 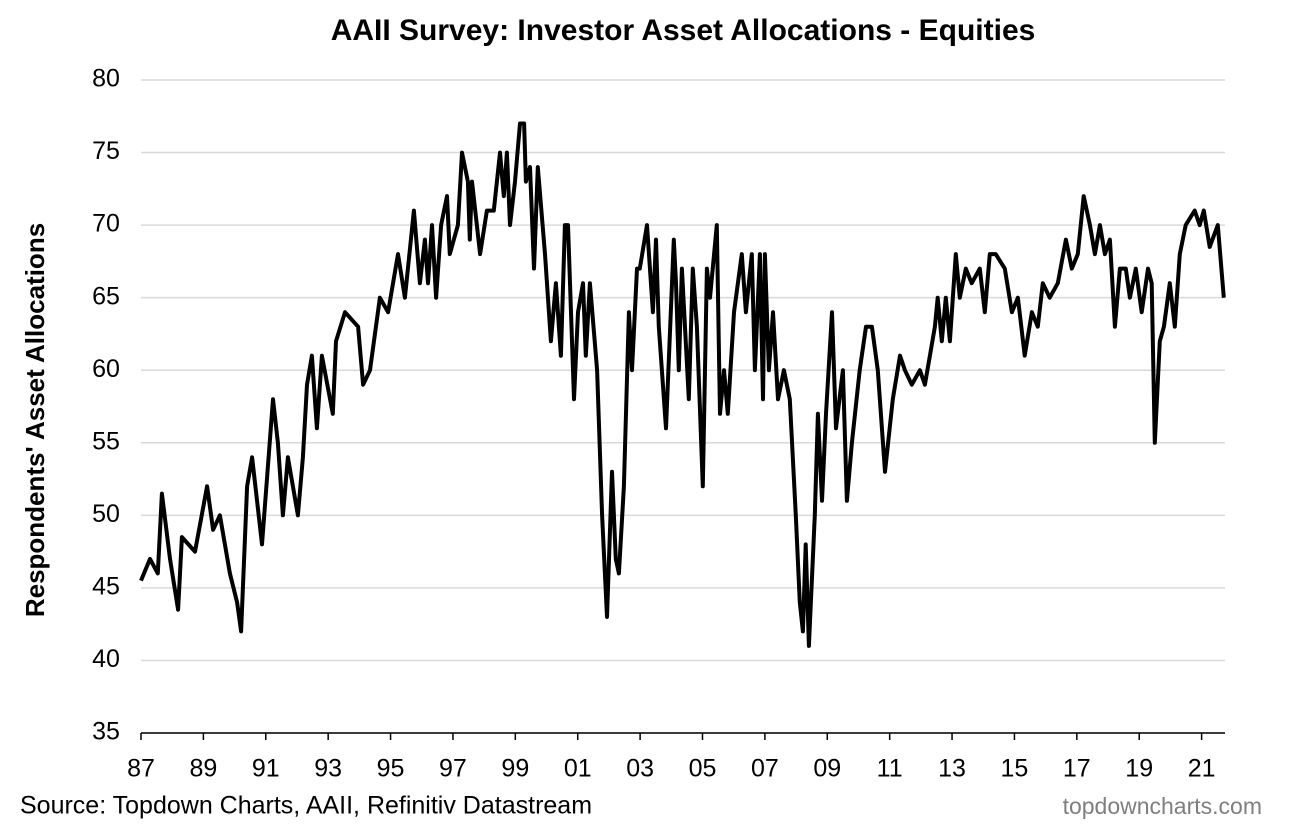 What do you see at coordinates (203, 769) in the screenshot?
I see `x-tick-label: 89` at bounding box center [203, 769].